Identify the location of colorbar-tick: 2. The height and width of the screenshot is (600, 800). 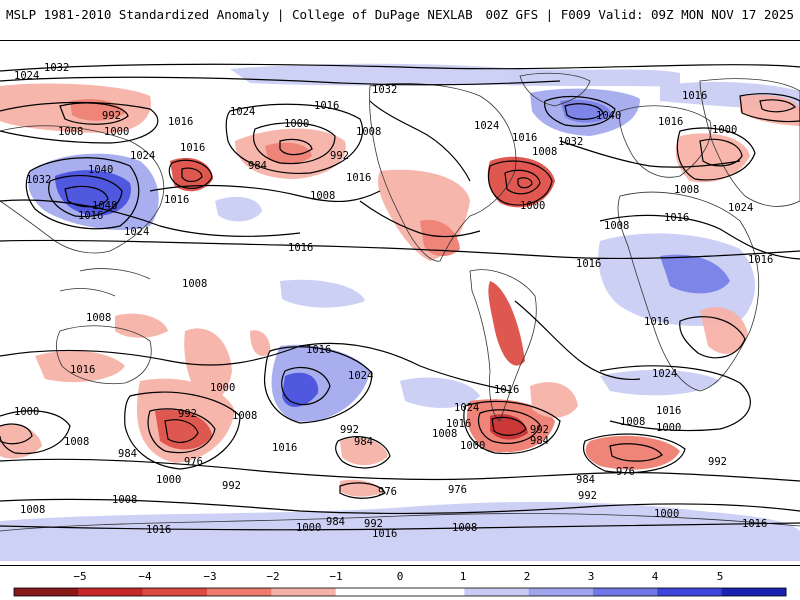
(527, 576).